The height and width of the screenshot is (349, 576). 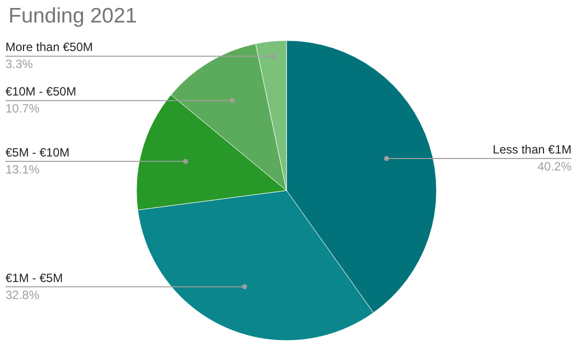 I want to click on slice-label: More than €50M, so click(x=49, y=47).